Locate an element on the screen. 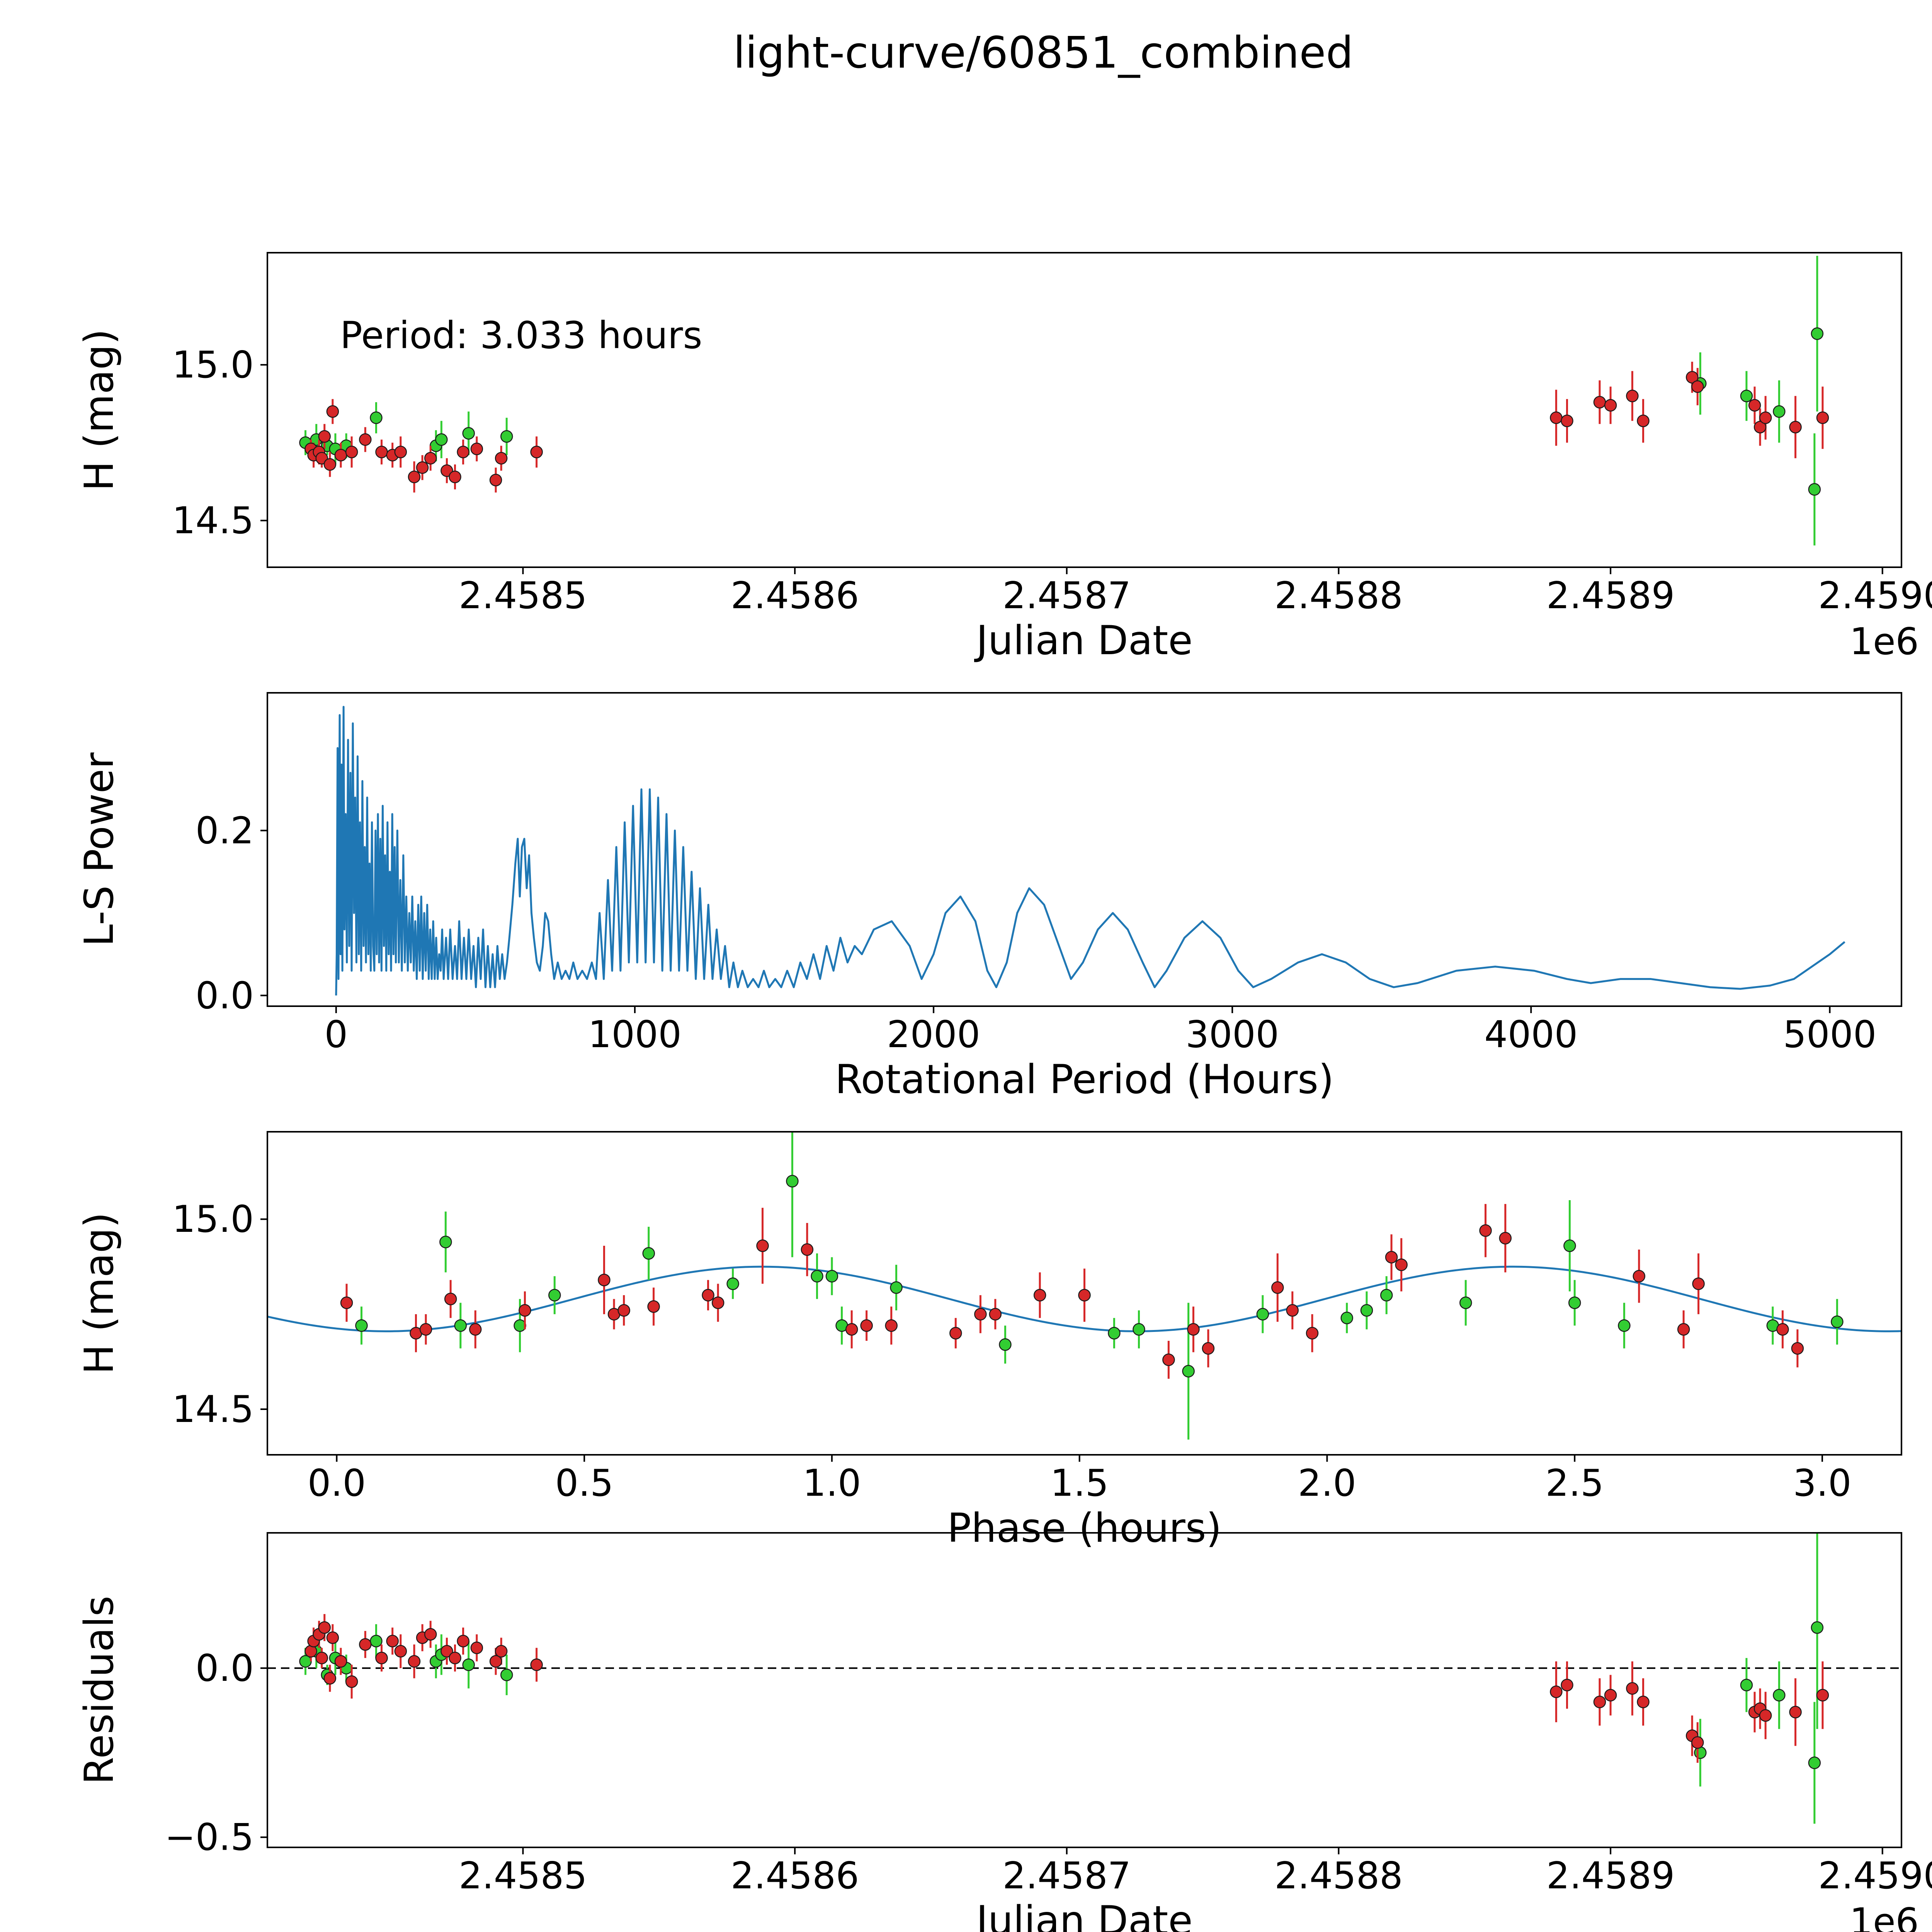  x-tick-label: 0 is located at coordinates (337, 1035).